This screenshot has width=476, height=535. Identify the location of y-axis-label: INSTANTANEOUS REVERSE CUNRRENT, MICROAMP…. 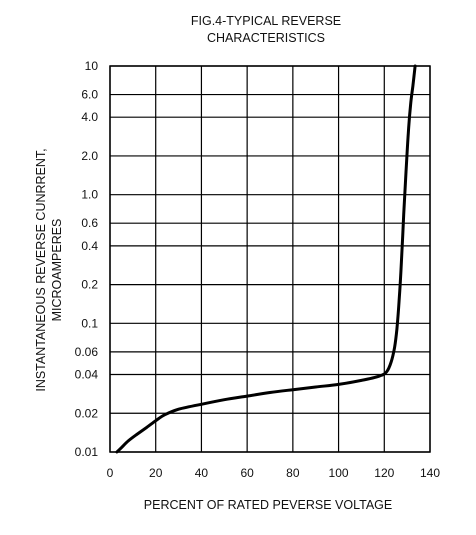
(49, 269).